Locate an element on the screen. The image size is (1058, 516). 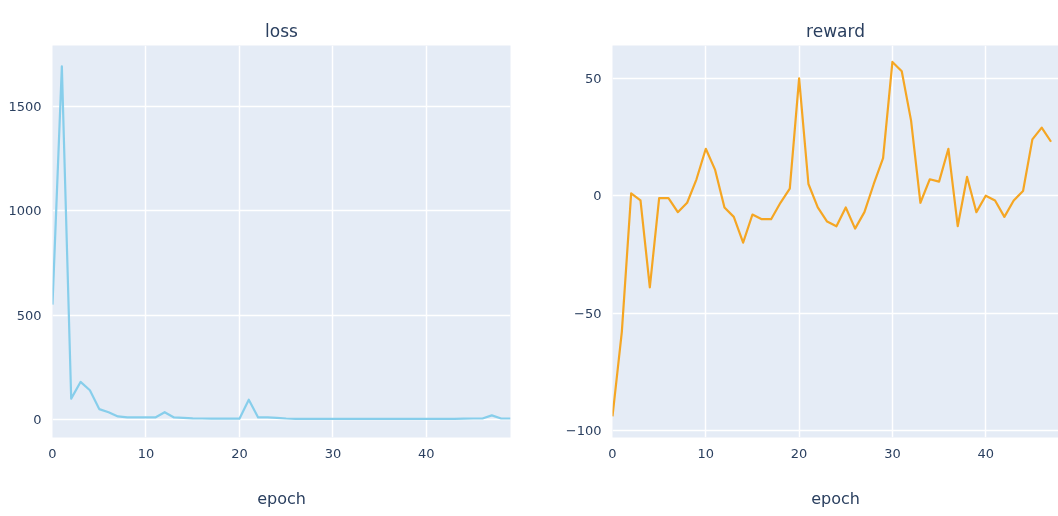
chart-title: loss is located at coordinates (282, 30).